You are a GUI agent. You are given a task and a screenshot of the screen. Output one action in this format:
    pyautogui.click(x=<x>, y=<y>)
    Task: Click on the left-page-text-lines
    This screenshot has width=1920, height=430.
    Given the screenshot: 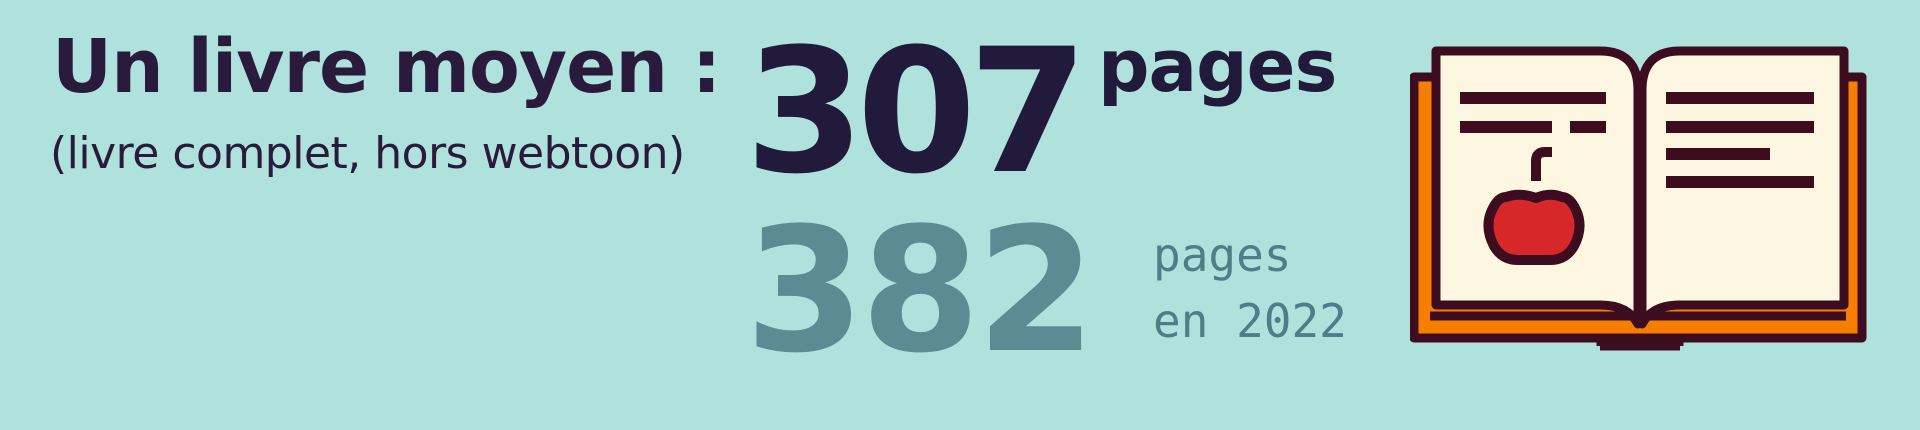 What is the action you would take?
    pyautogui.click(x=1533, y=112)
    